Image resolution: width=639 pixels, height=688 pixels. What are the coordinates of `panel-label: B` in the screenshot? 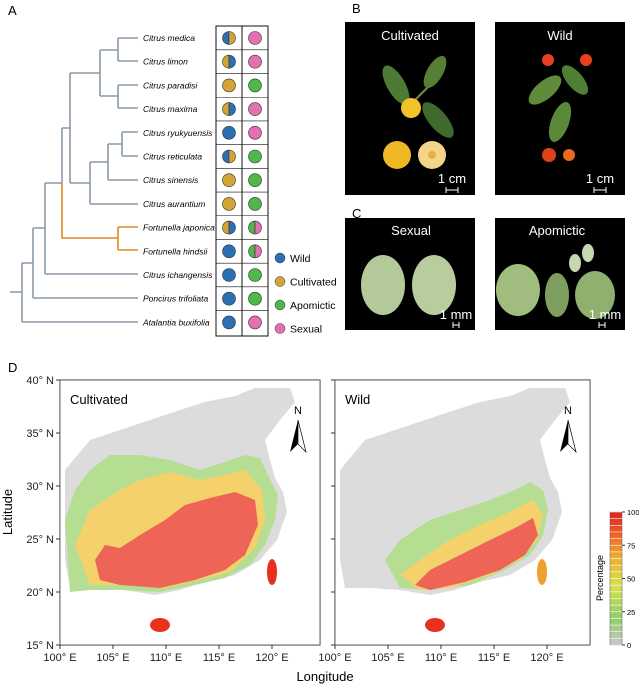 It's located at (356, 8).